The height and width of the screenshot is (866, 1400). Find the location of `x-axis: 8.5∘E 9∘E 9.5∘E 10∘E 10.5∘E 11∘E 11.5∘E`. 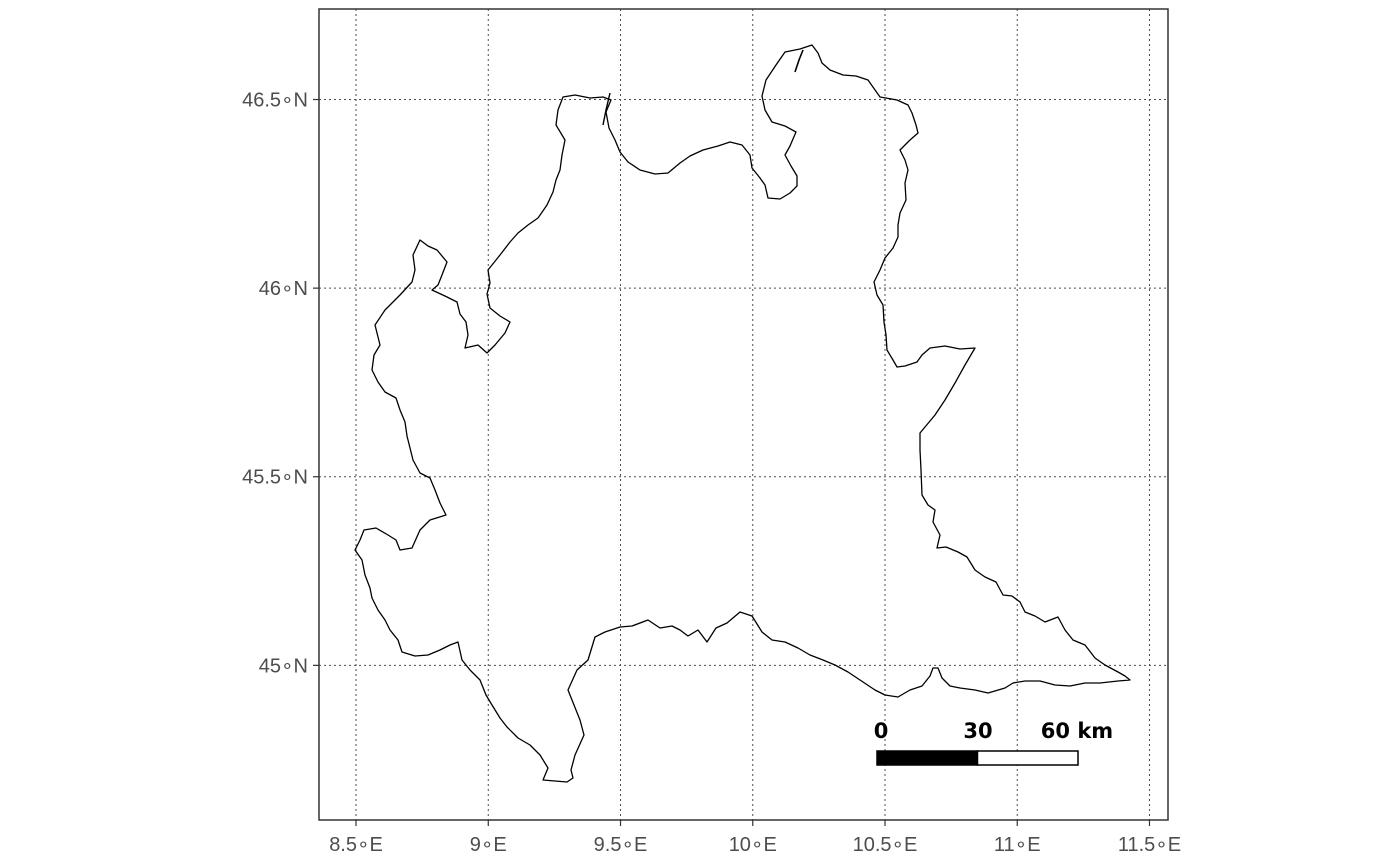

x-axis: 8.5∘E 9∘E 9.5∘E 10∘E 10.5∘E 11∘E 11.5∘E is located at coordinates (755, 838).